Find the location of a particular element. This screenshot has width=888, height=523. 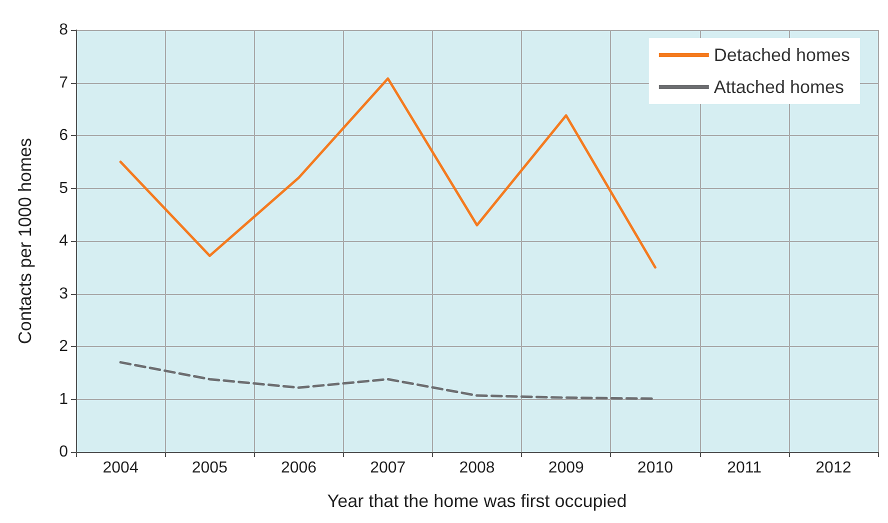

y-tick-label: 3 is located at coordinates (63, 293).